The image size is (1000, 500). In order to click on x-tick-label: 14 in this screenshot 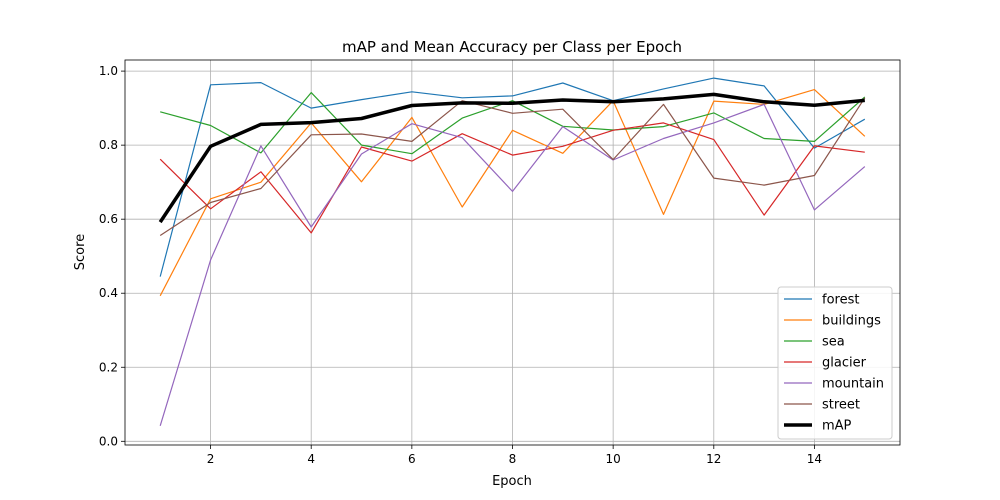, I will do `click(814, 459)`.